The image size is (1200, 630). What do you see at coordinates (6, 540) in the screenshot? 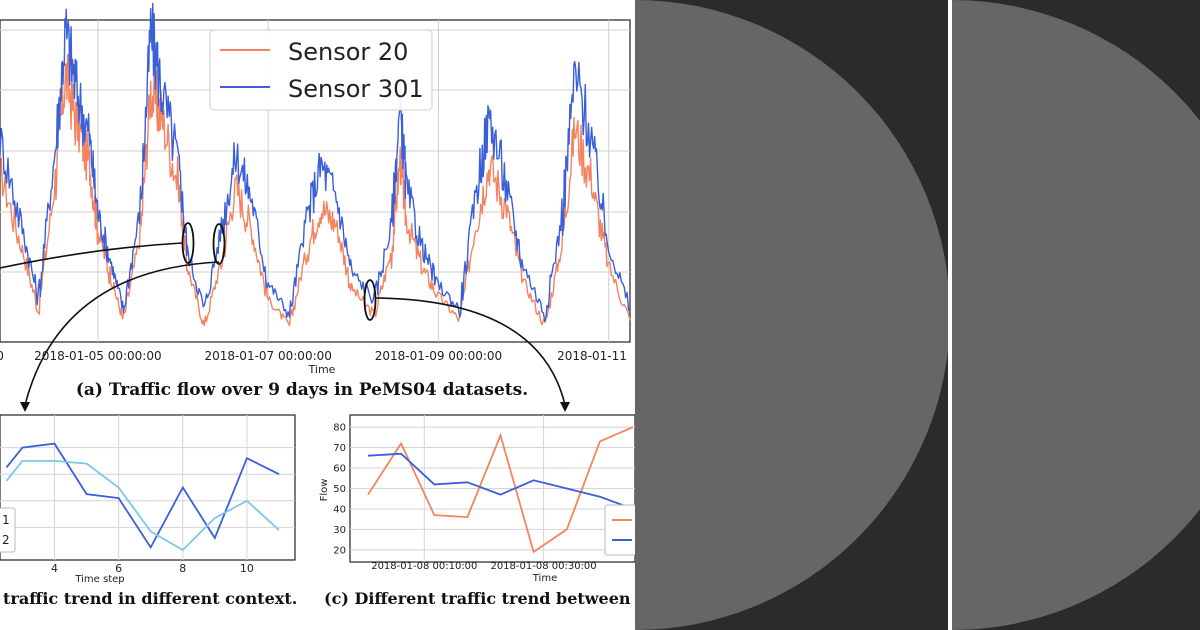
I see `legend-b-2: 2` at bounding box center [6, 540].